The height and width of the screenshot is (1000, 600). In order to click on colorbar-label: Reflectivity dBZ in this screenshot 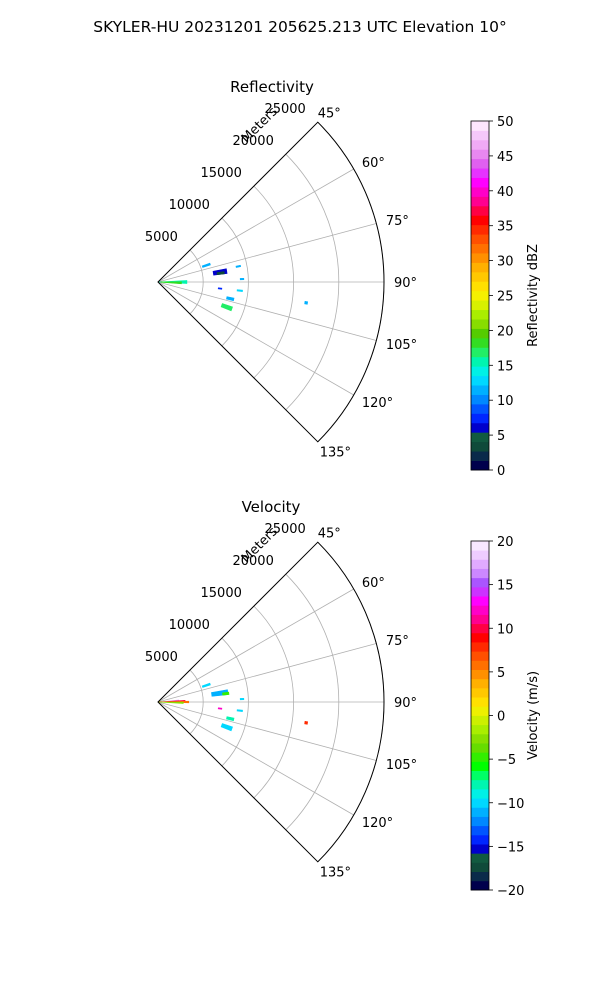, I will do `click(533, 295)`.